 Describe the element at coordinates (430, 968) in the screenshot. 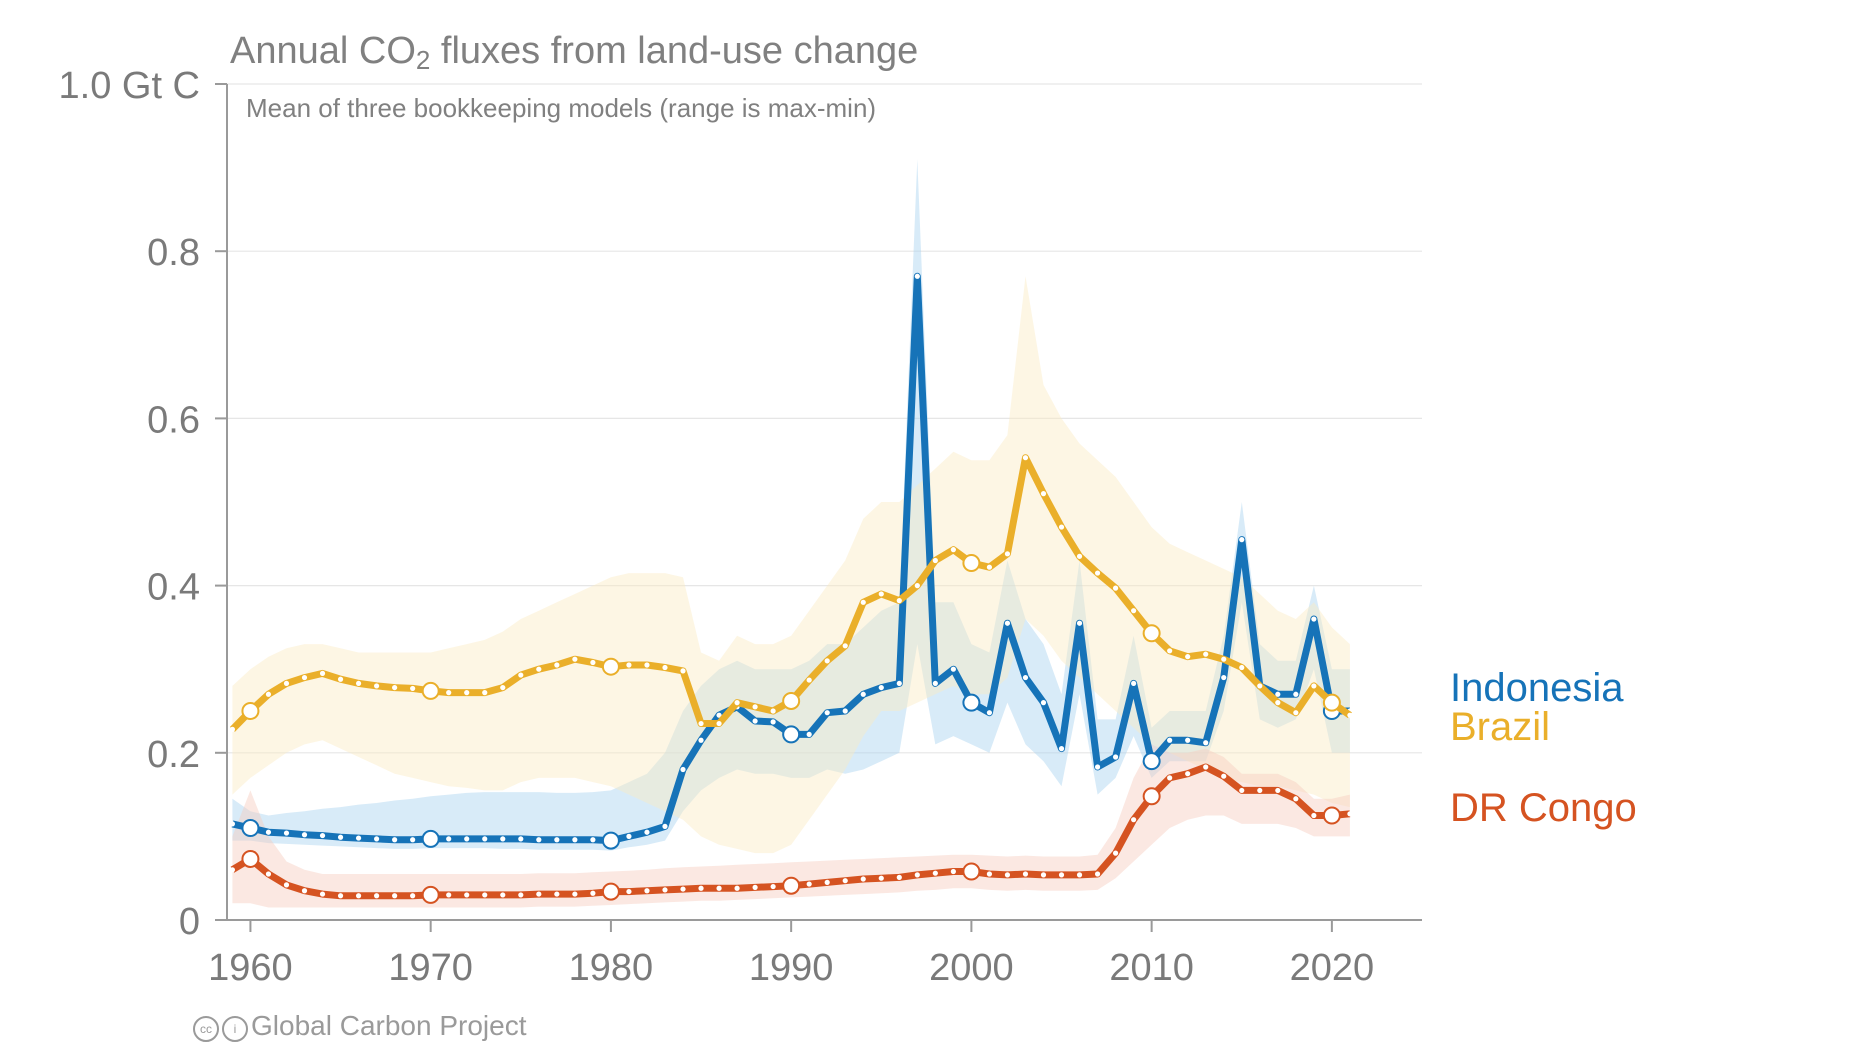

I see `x-tick-label: 1970` at that location.